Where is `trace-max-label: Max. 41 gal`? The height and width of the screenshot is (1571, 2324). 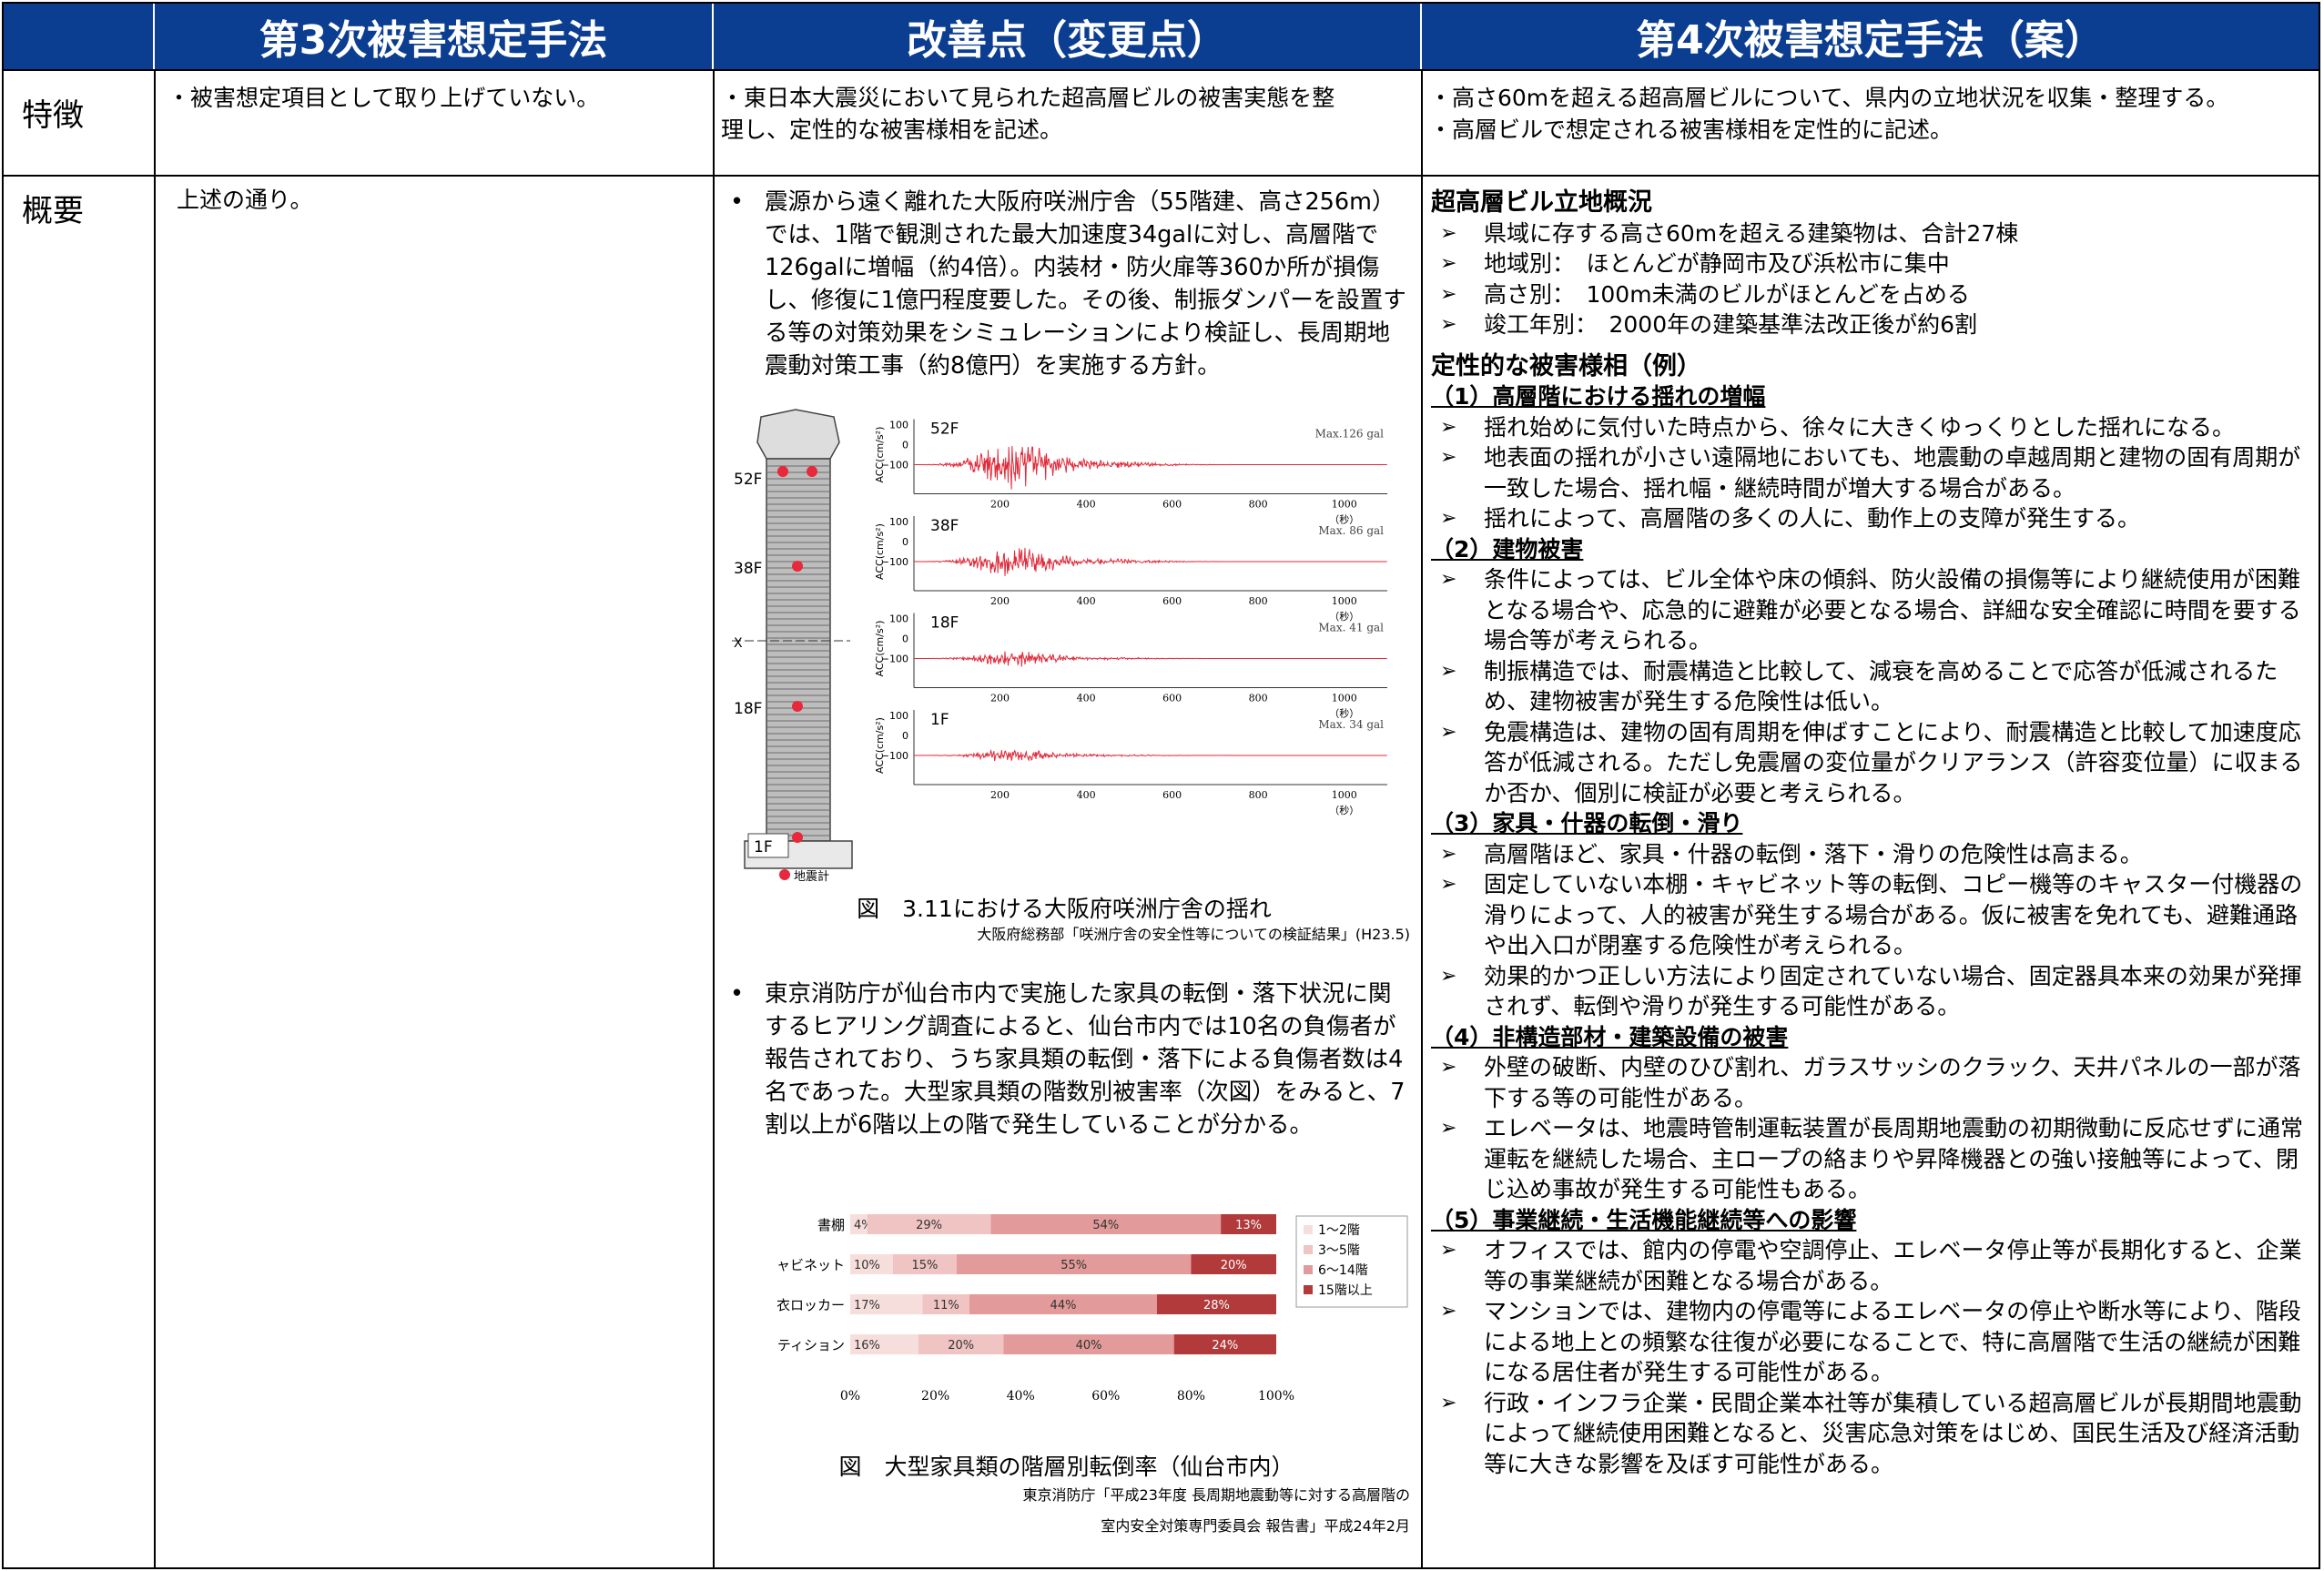
trace-max-label: Max. 41 gal is located at coordinates (1351, 627).